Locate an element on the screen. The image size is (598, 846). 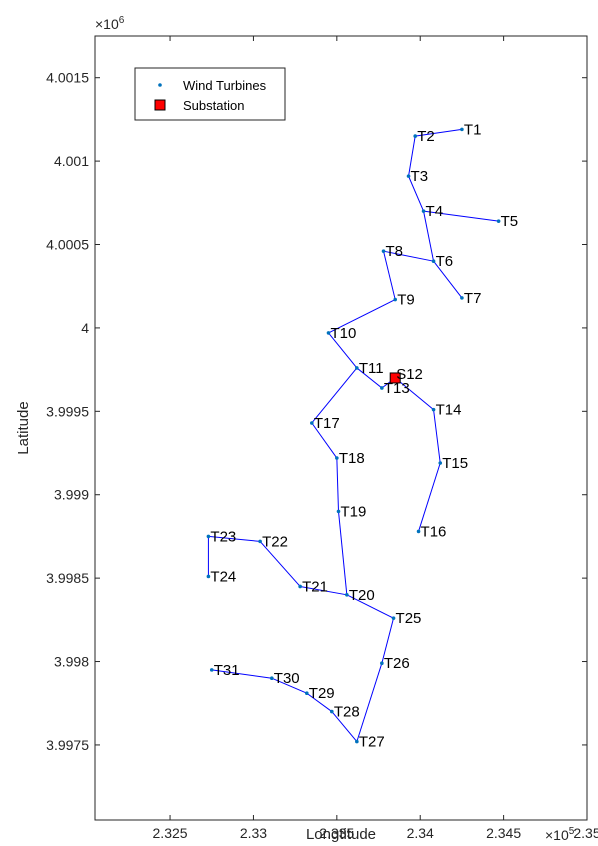
turbine-marker-T25 is located at coordinates (393, 618).